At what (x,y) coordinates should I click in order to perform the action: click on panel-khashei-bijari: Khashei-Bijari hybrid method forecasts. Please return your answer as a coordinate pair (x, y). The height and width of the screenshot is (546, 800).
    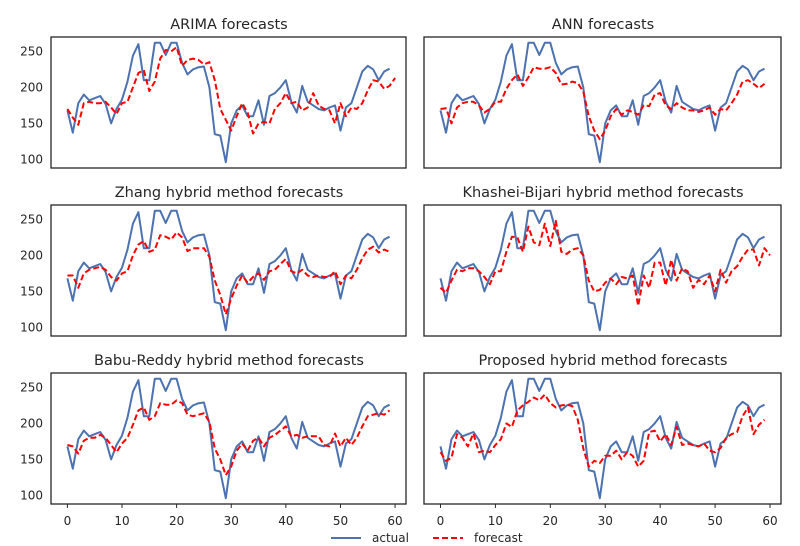
    Looking at the image, I should click on (602, 261).